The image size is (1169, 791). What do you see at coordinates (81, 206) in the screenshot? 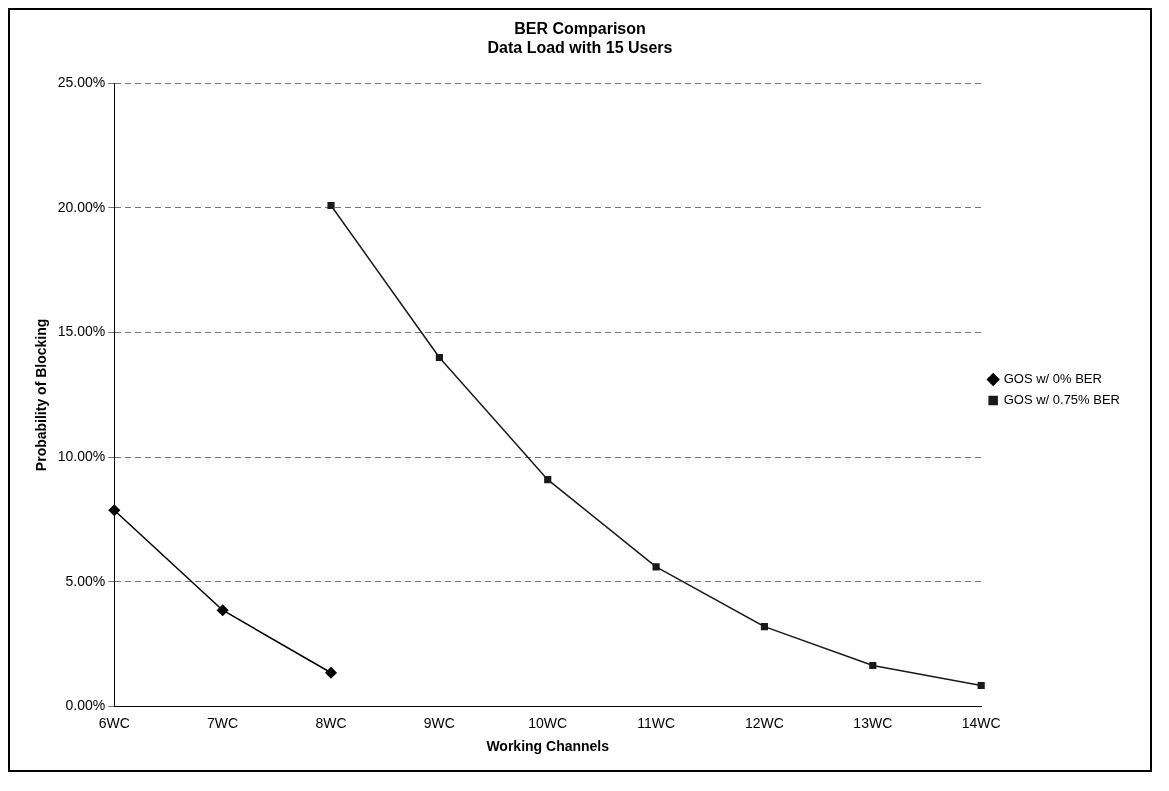
I see `y-tick-label: 20.00%` at bounding box center [81, 206].